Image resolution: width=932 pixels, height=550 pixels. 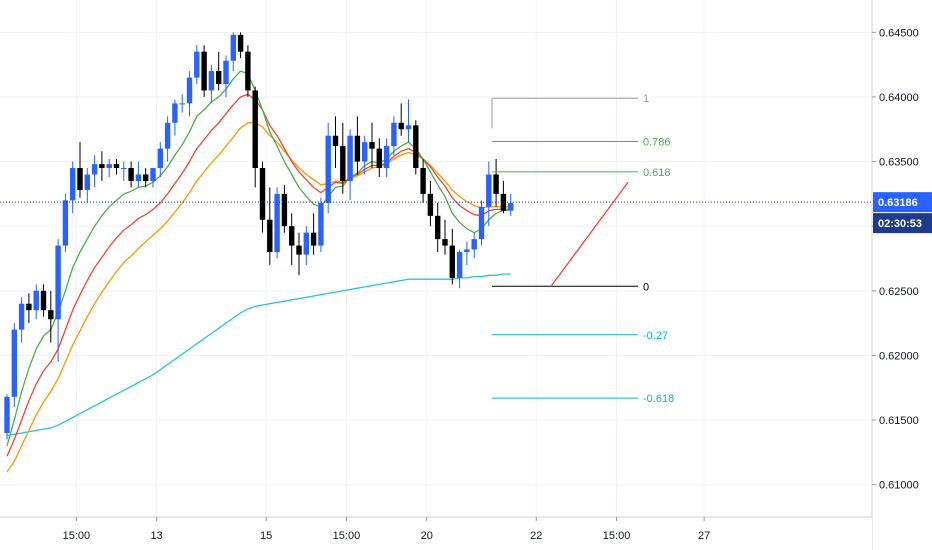 What do you see at coordinates (657, 173) in the screenshot?
I see `fib-level-label: 0.618` at bounding box center [657, 173].